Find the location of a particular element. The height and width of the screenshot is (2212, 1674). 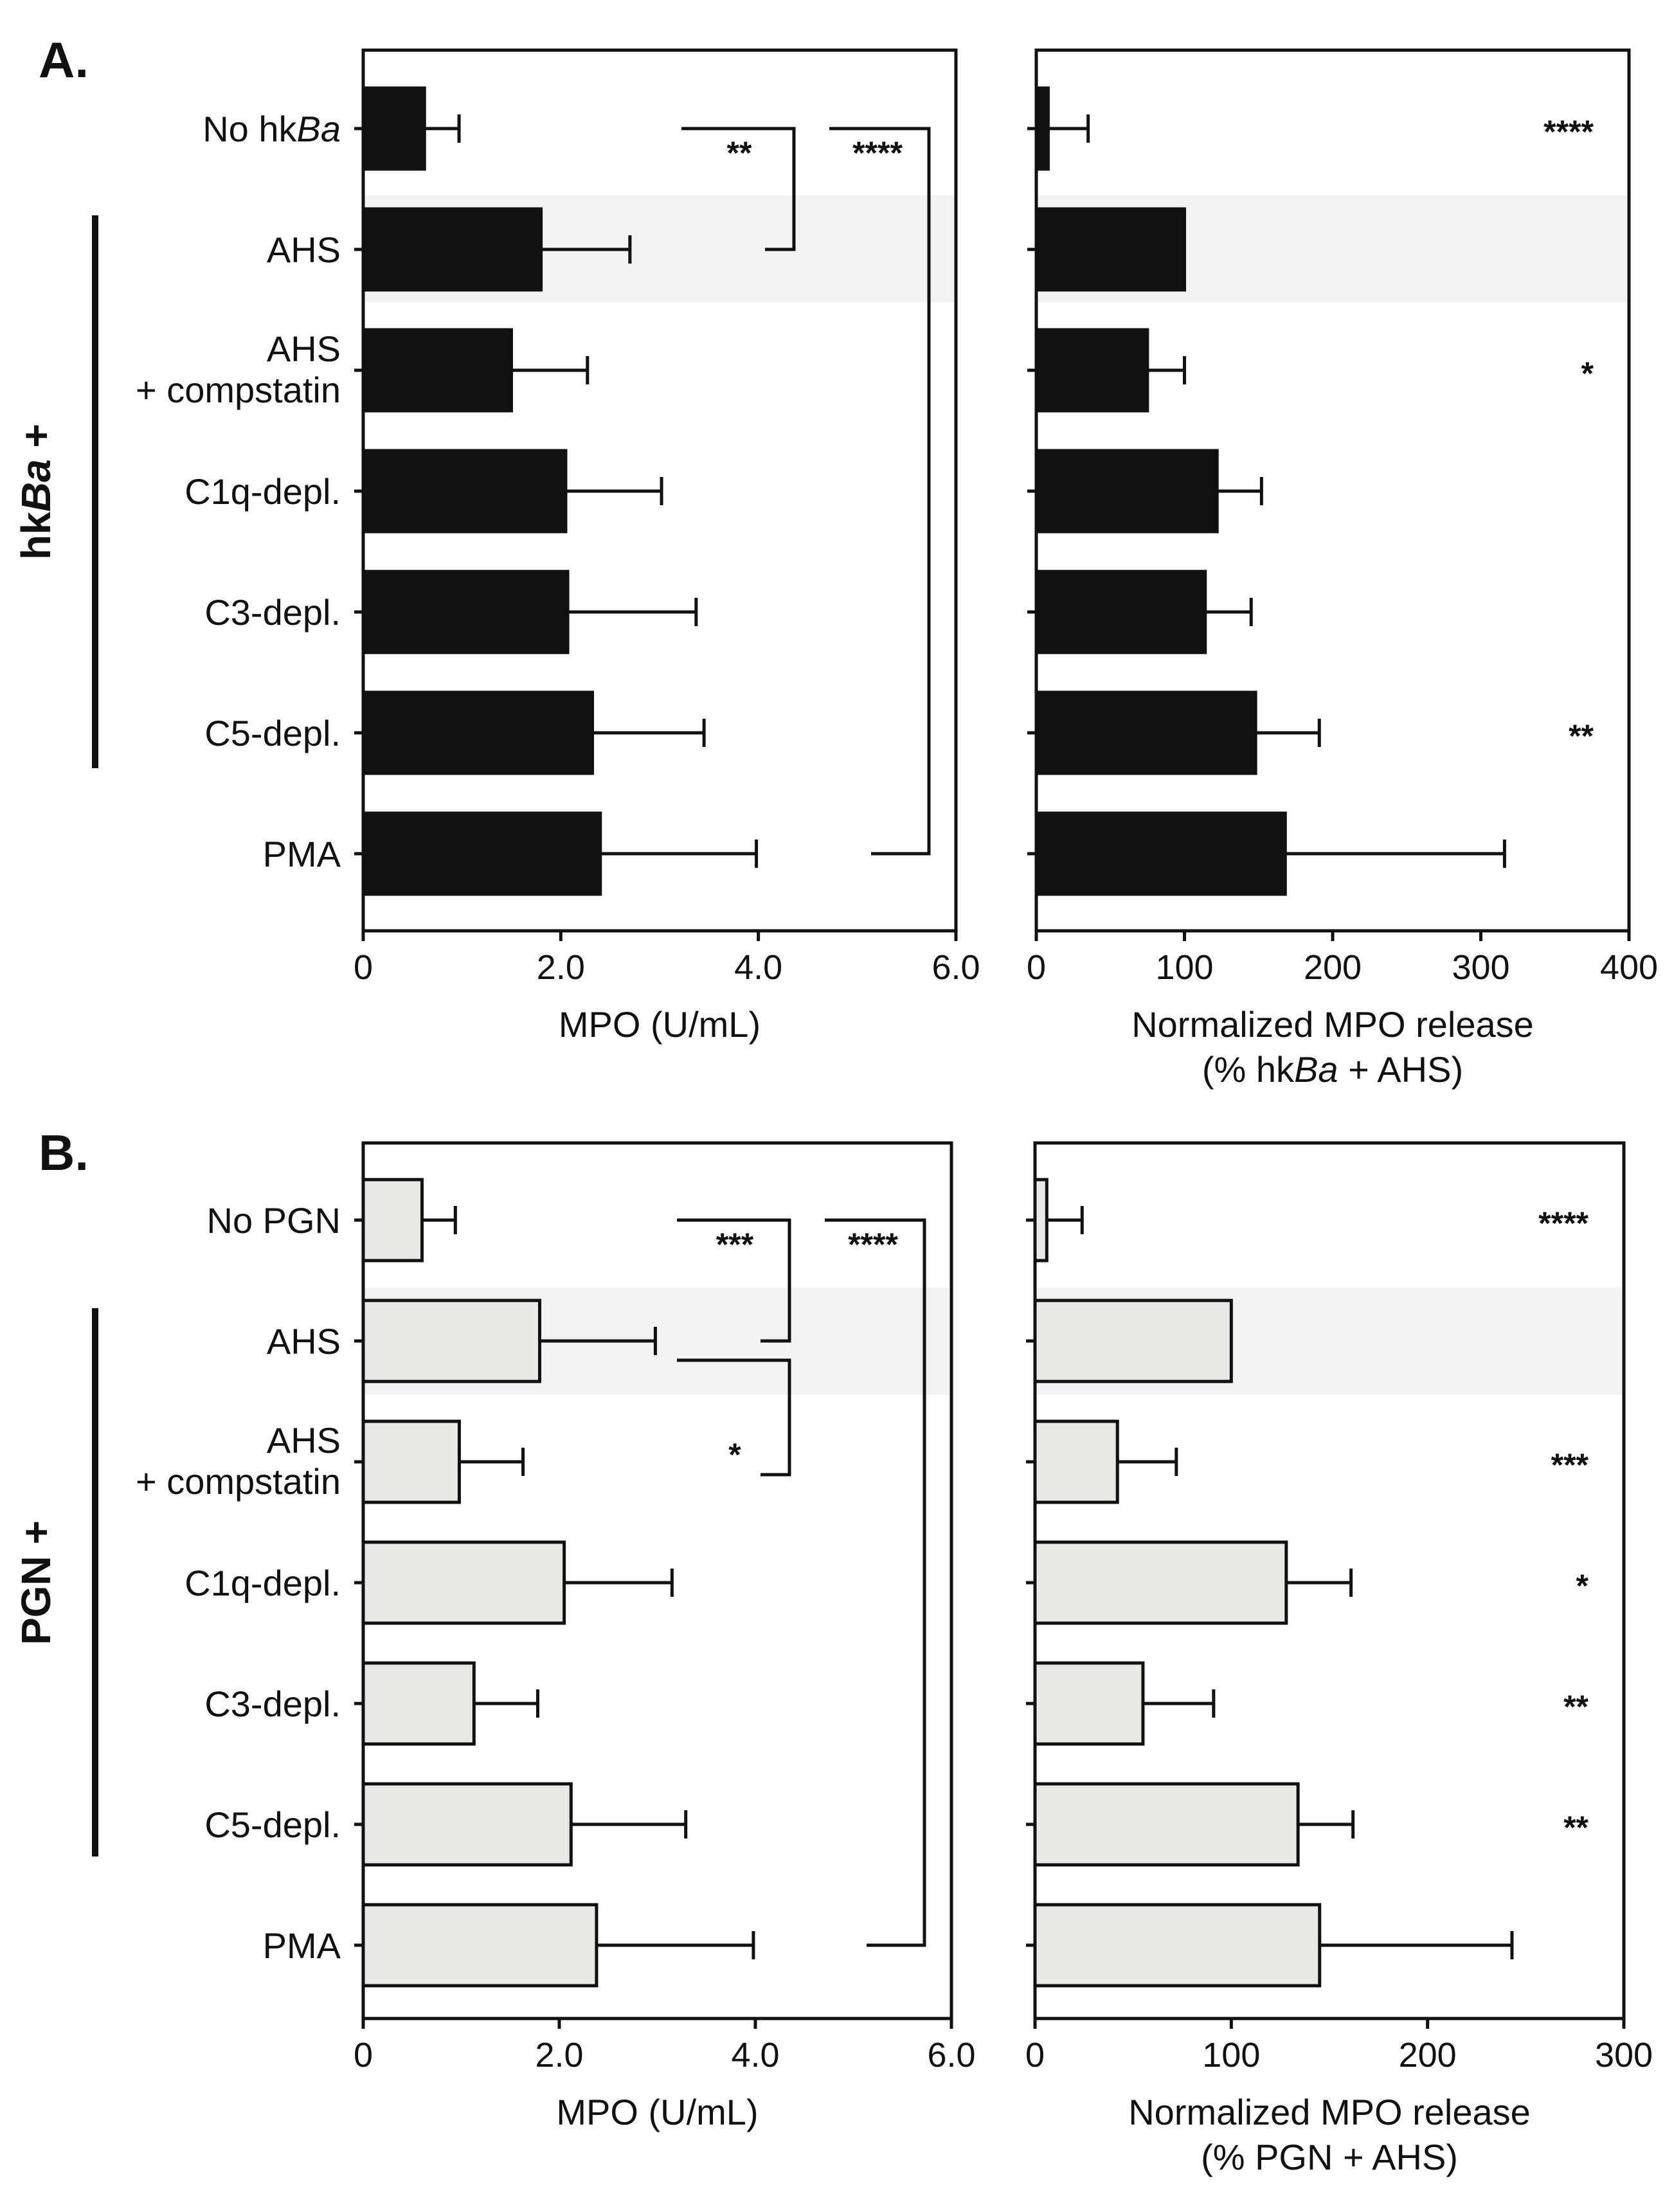

significance-label: *** is located at coordinates (1570, 1465).